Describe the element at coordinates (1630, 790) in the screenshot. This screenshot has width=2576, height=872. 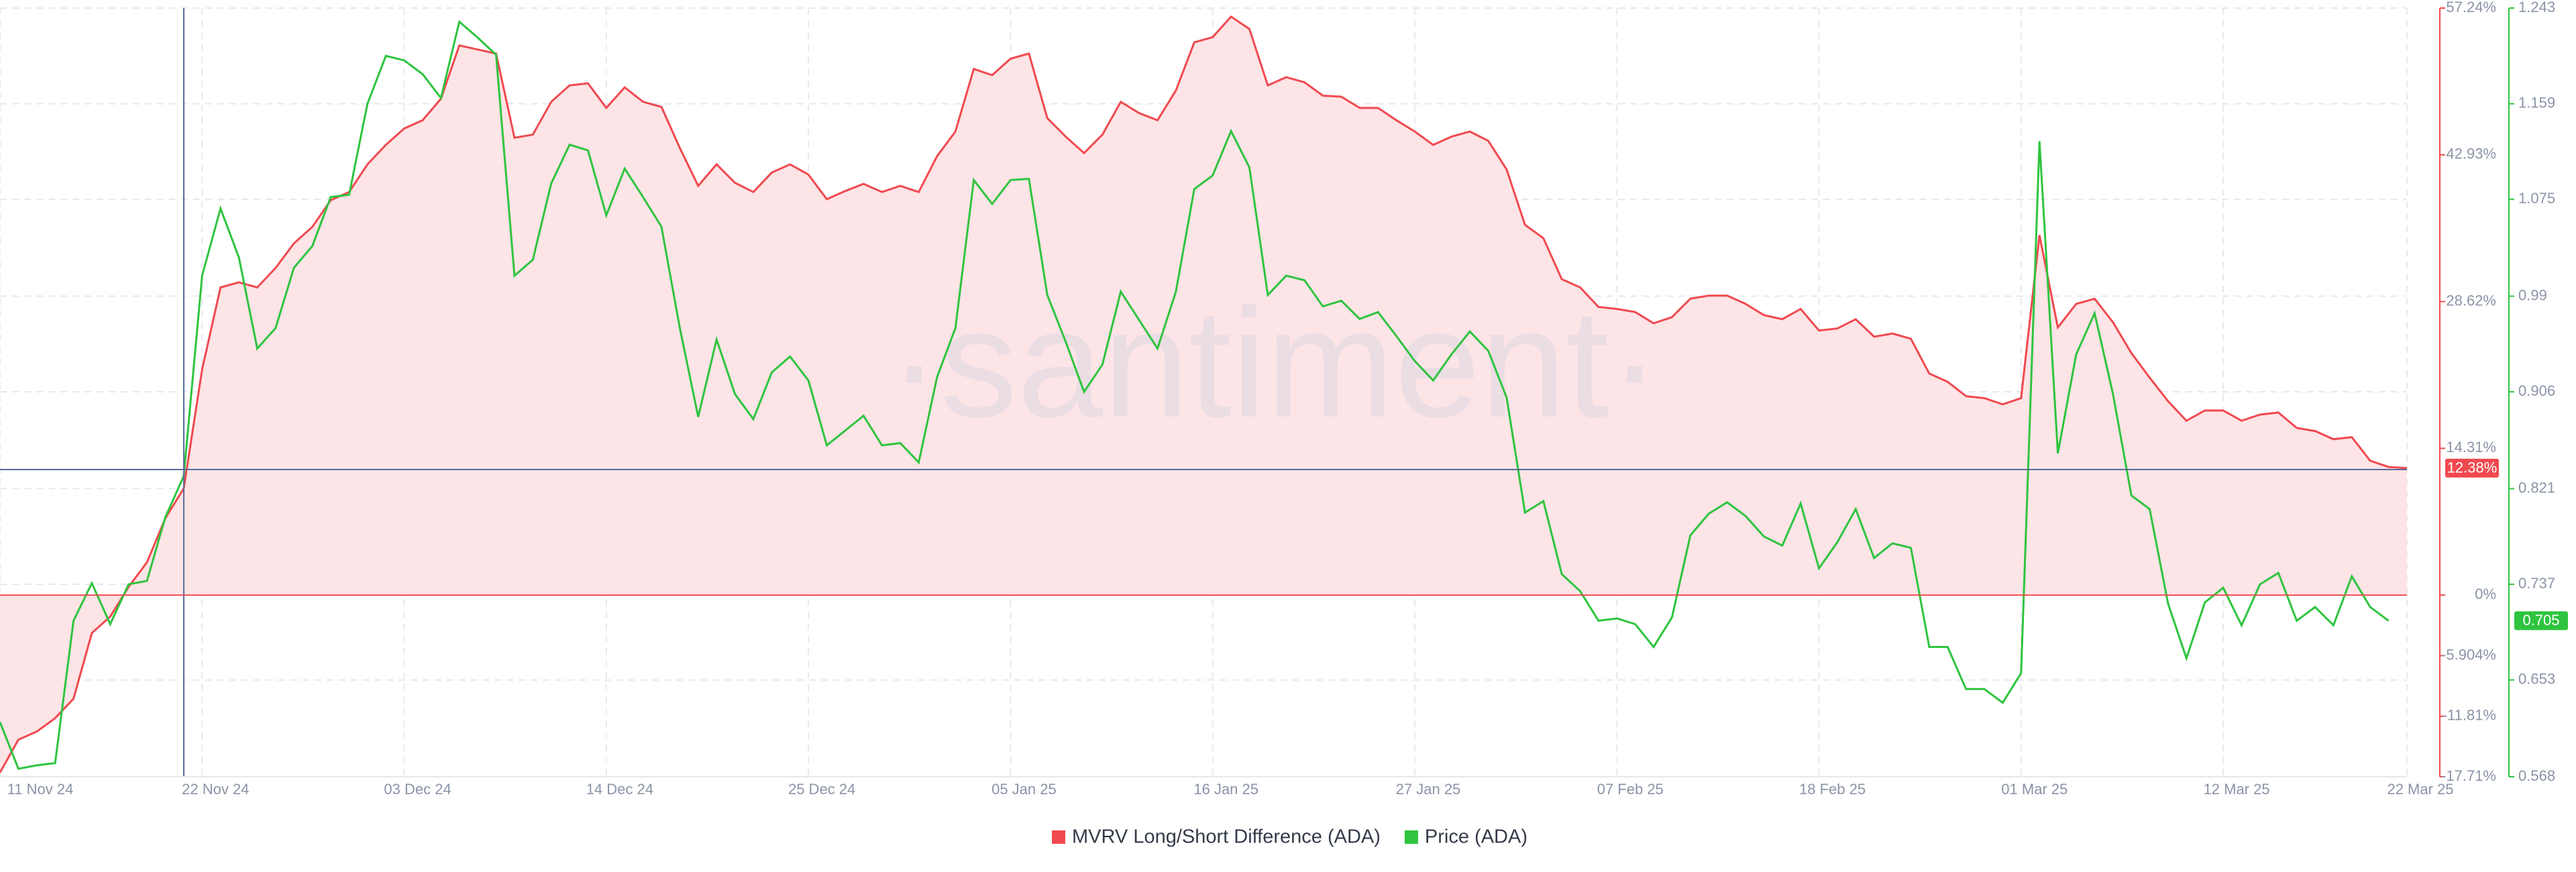
I see `x-tick-label: 07 Feb 25` at that location.